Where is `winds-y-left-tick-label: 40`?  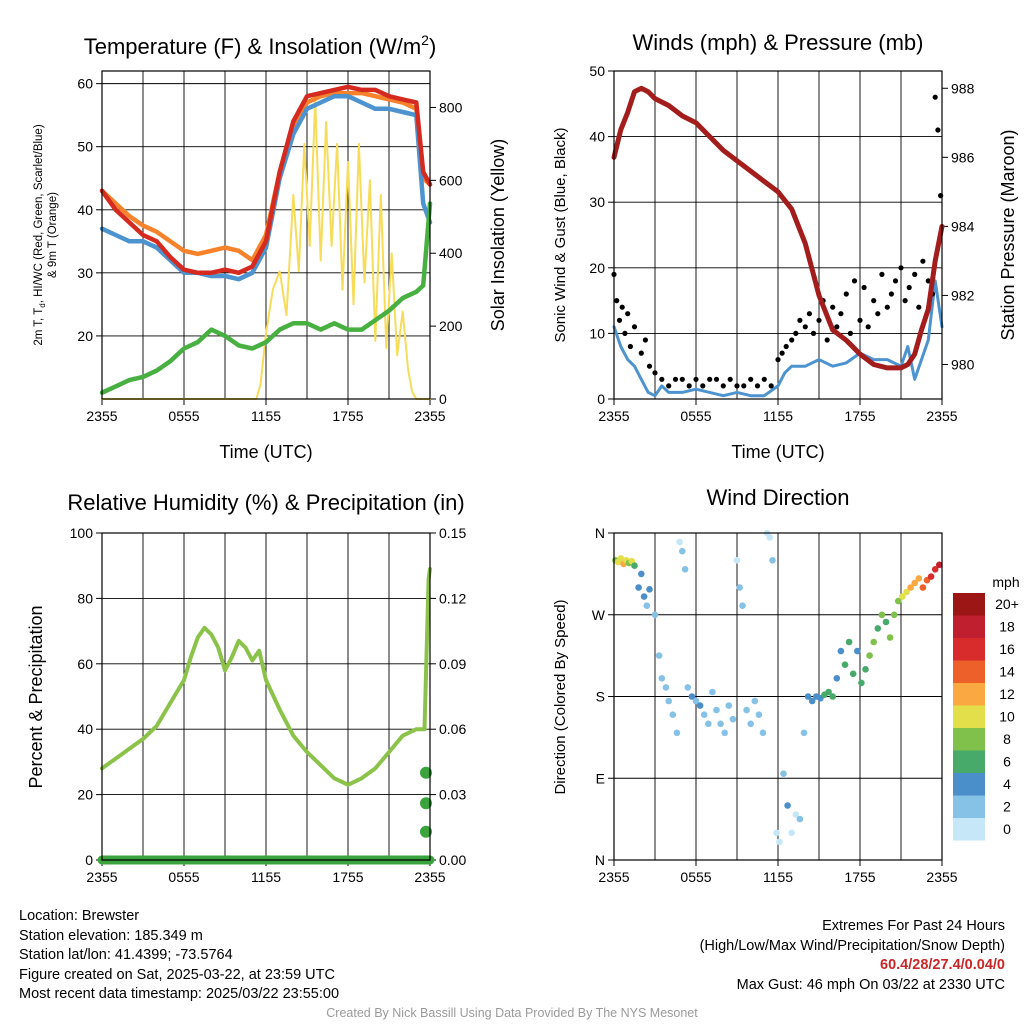 winds-y-left-tick-label: 40 is located at coordinates (597, 137).